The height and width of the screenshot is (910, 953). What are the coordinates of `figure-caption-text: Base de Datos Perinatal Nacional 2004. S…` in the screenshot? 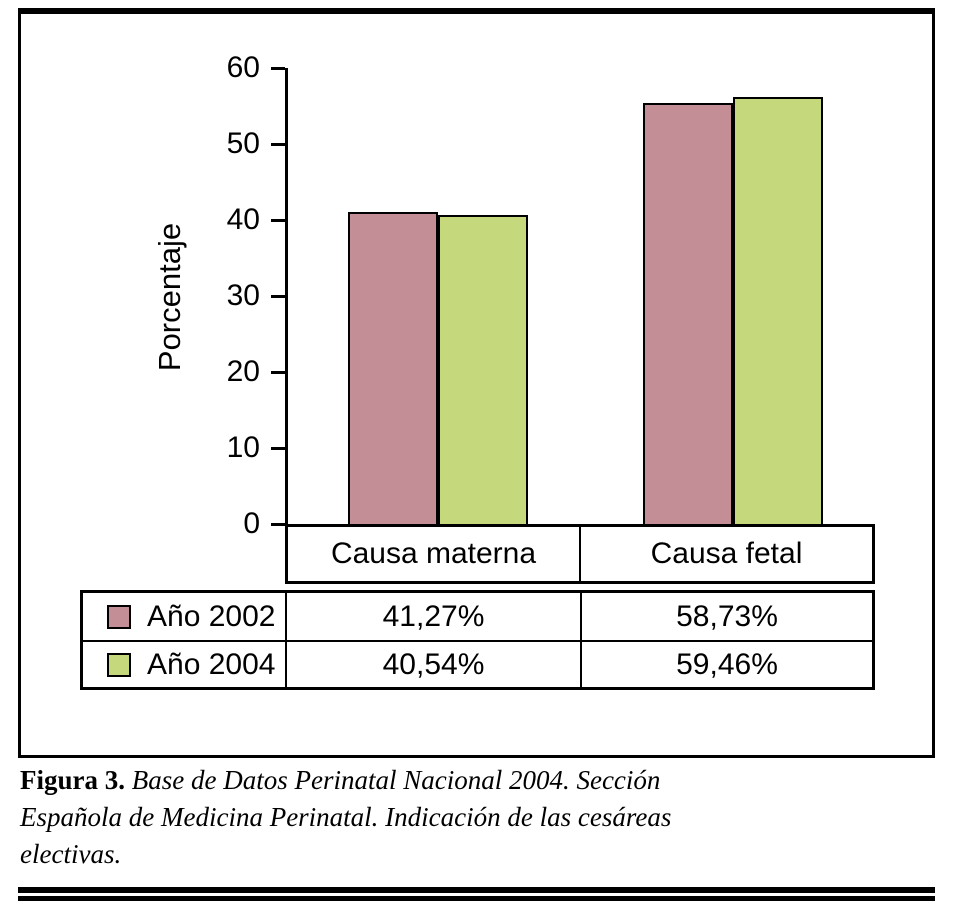 It's located at (346, 817).